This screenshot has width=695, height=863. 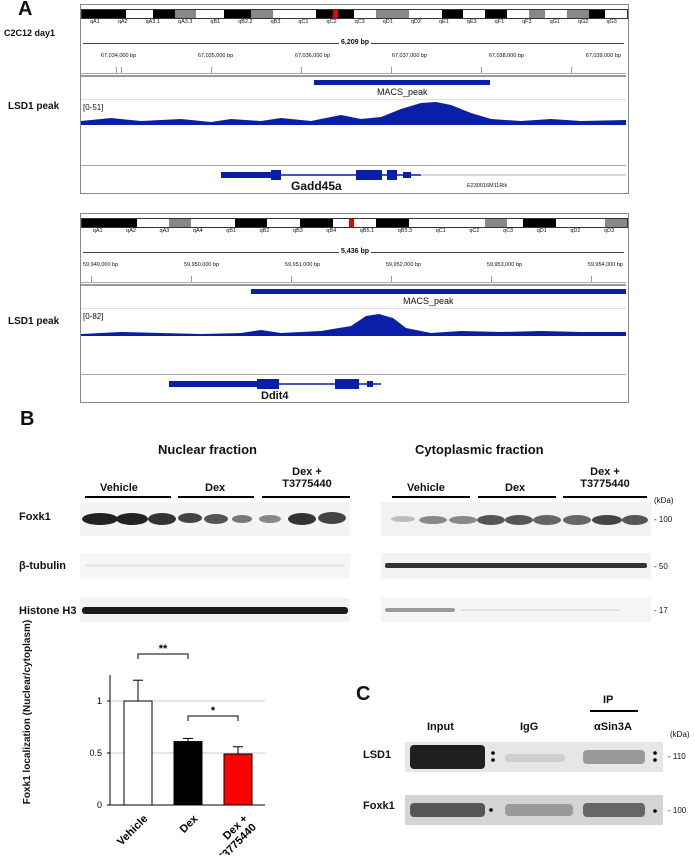 What do you see at coordinates (275, 384) in the screenshot?
I see `gene-model-ddit4` at bounding box center [275, 384].